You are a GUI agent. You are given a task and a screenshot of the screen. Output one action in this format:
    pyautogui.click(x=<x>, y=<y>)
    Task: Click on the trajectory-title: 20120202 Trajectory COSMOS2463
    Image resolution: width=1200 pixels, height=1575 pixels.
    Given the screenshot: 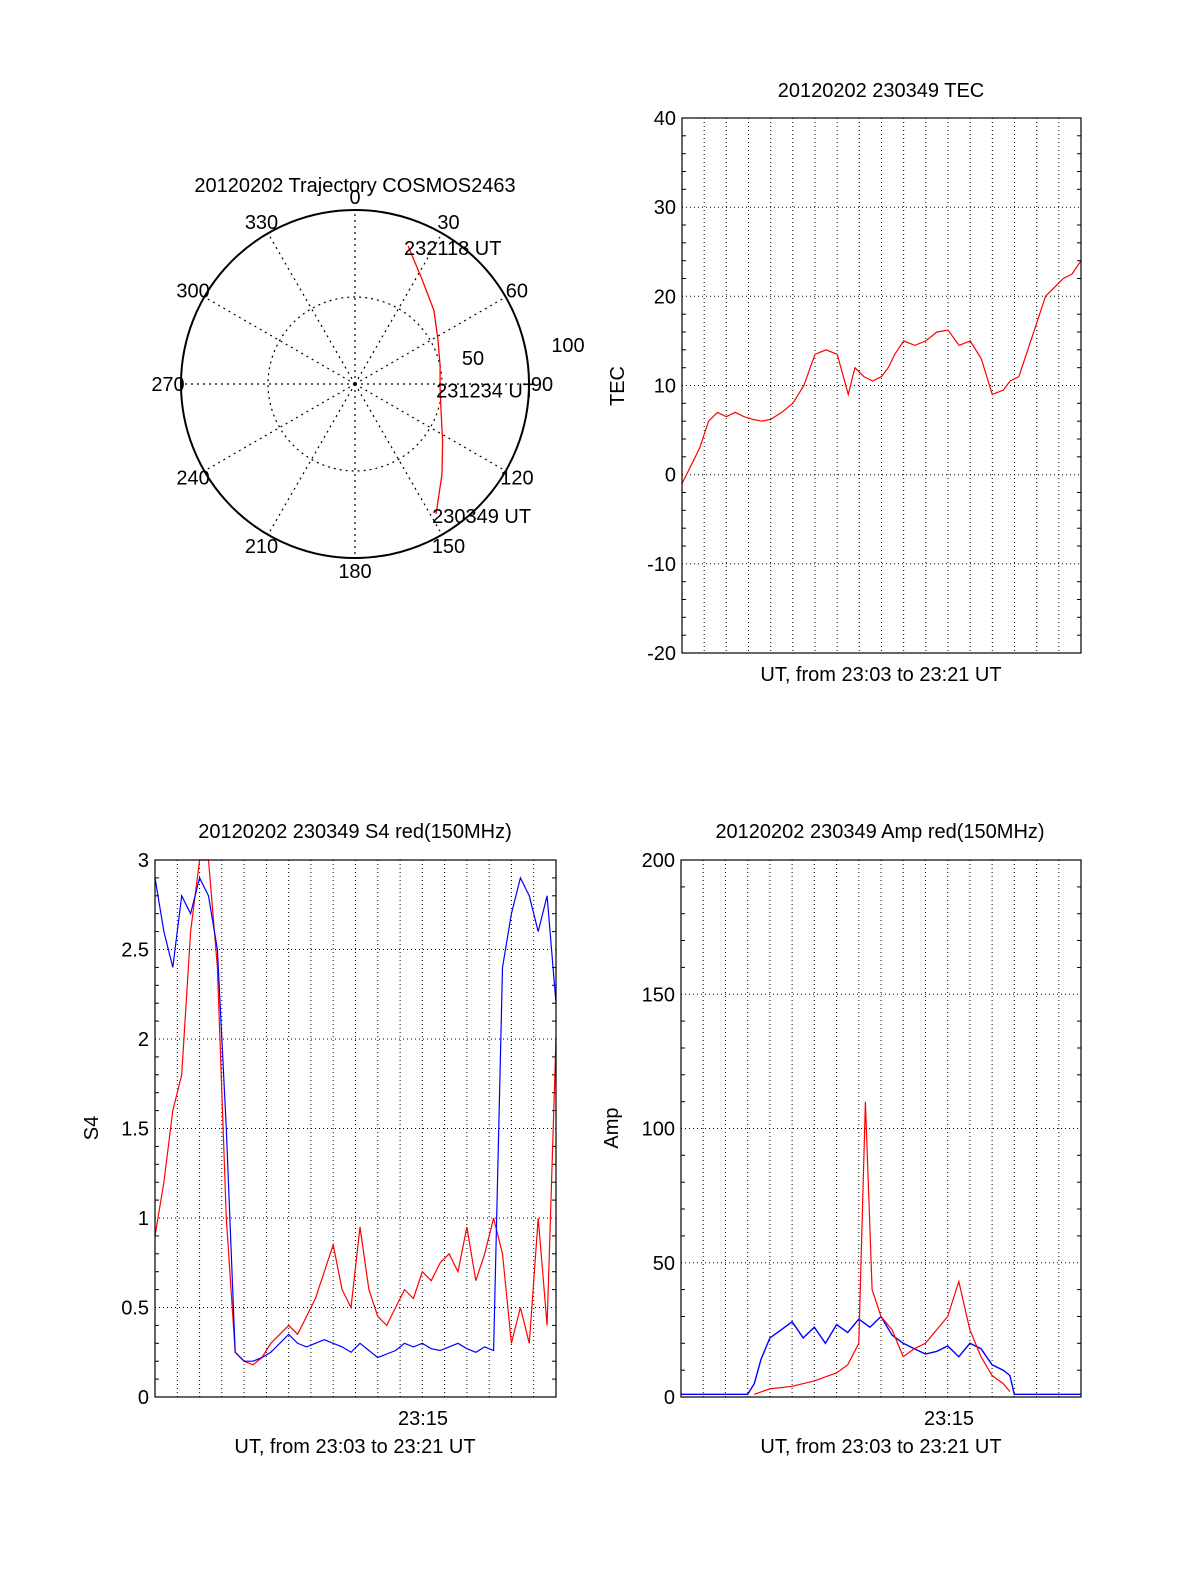 What is the action you would take?
    pyautogui.click(x=354, y=186)
    